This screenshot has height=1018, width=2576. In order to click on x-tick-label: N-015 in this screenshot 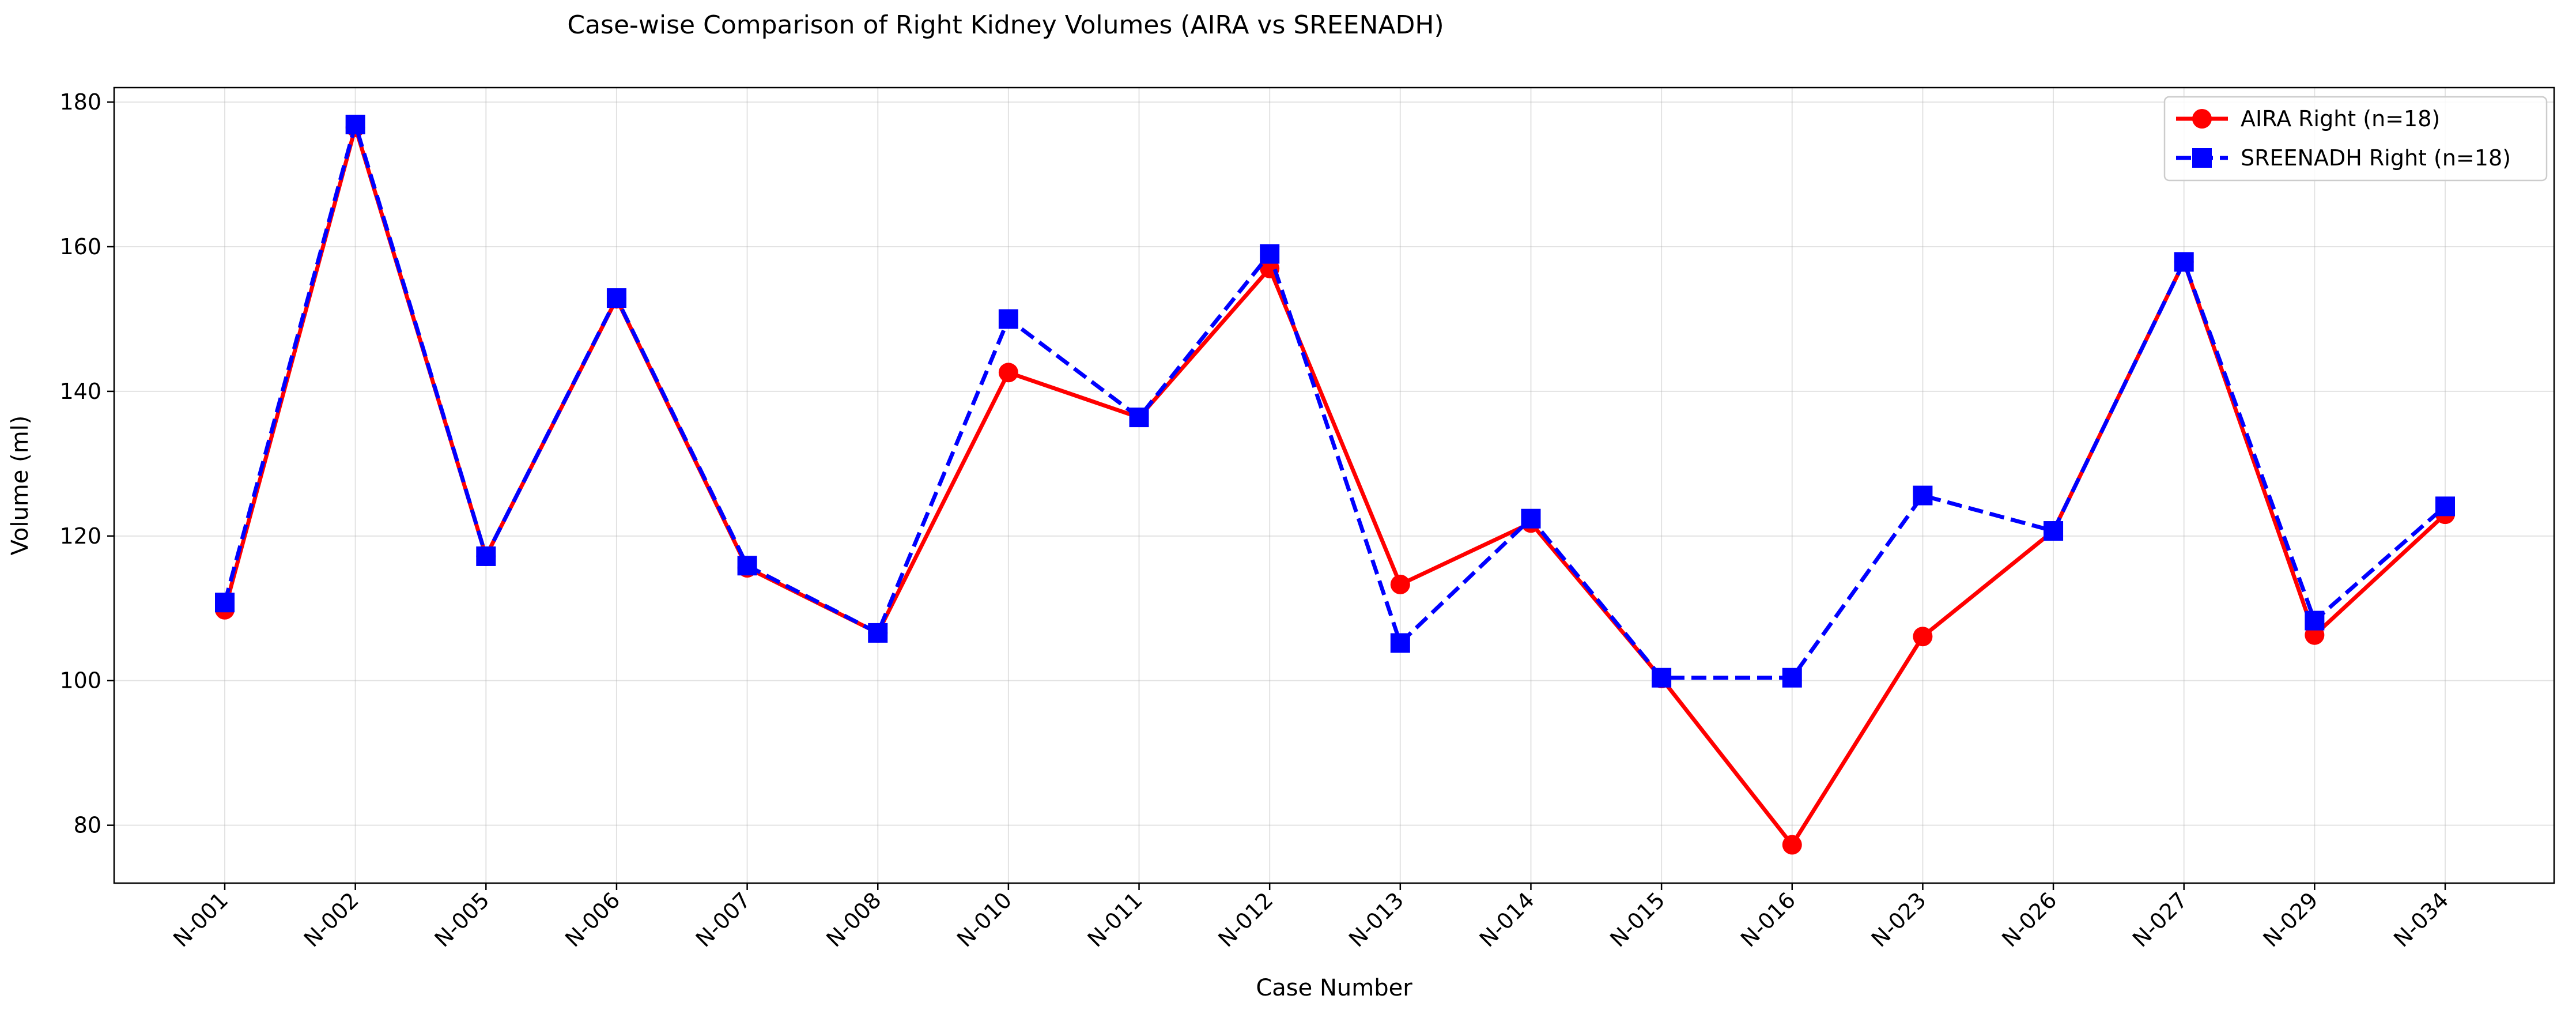, I will do `click(1637, 919)`.